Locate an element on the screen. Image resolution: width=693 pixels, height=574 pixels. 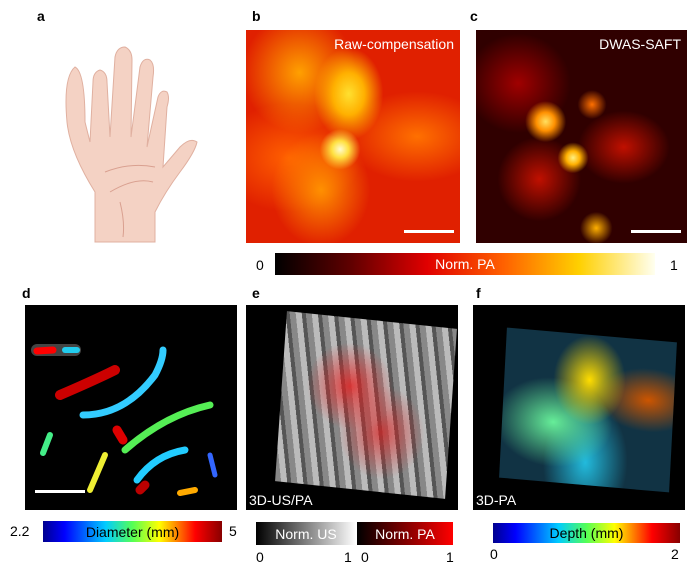
depth-colorbar: Depth (mm) is located at coordinates (586, 533).